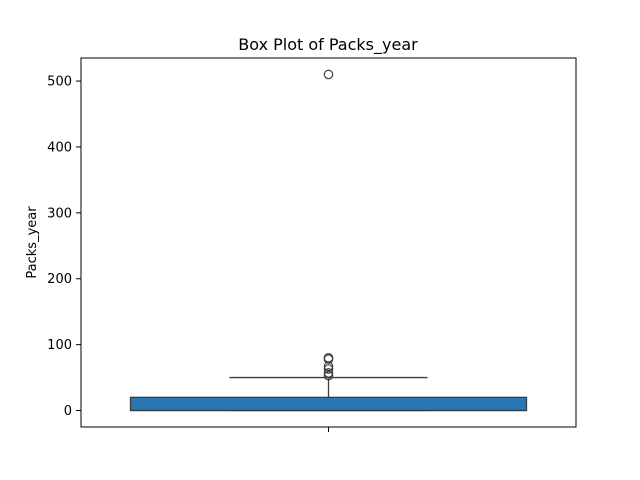 The width and height of the screenshot is (640, 480). I want to click on box-iqr, so click(328, 404).